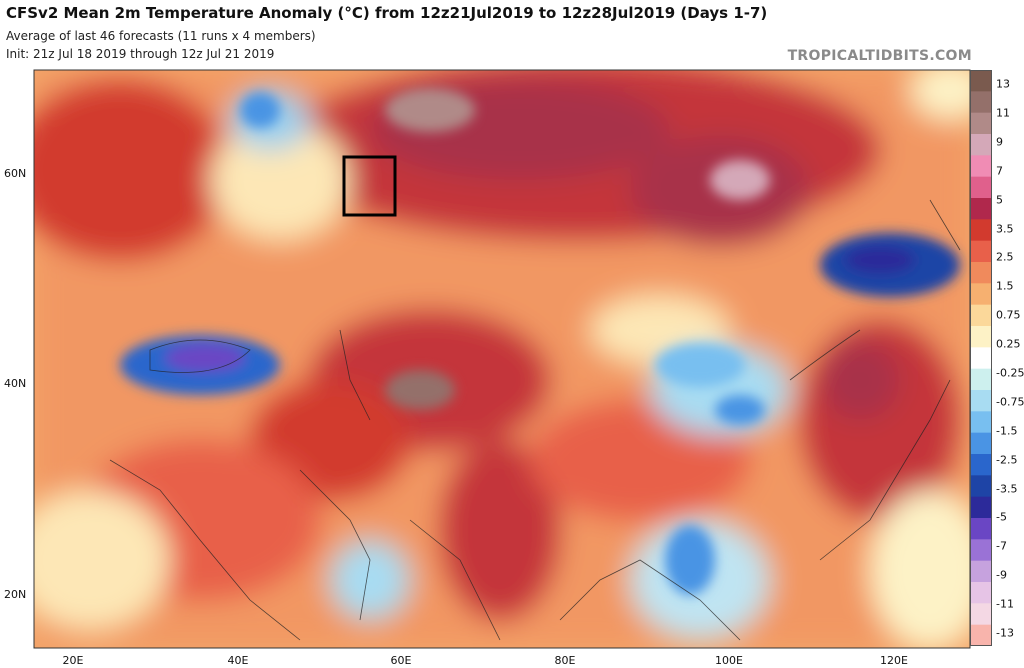 The image size is (1024, 668). What do you see at coordinates (999, 171) in the screenshot?
I see `colorbar-label: 7` at bounding box center [999, 171].